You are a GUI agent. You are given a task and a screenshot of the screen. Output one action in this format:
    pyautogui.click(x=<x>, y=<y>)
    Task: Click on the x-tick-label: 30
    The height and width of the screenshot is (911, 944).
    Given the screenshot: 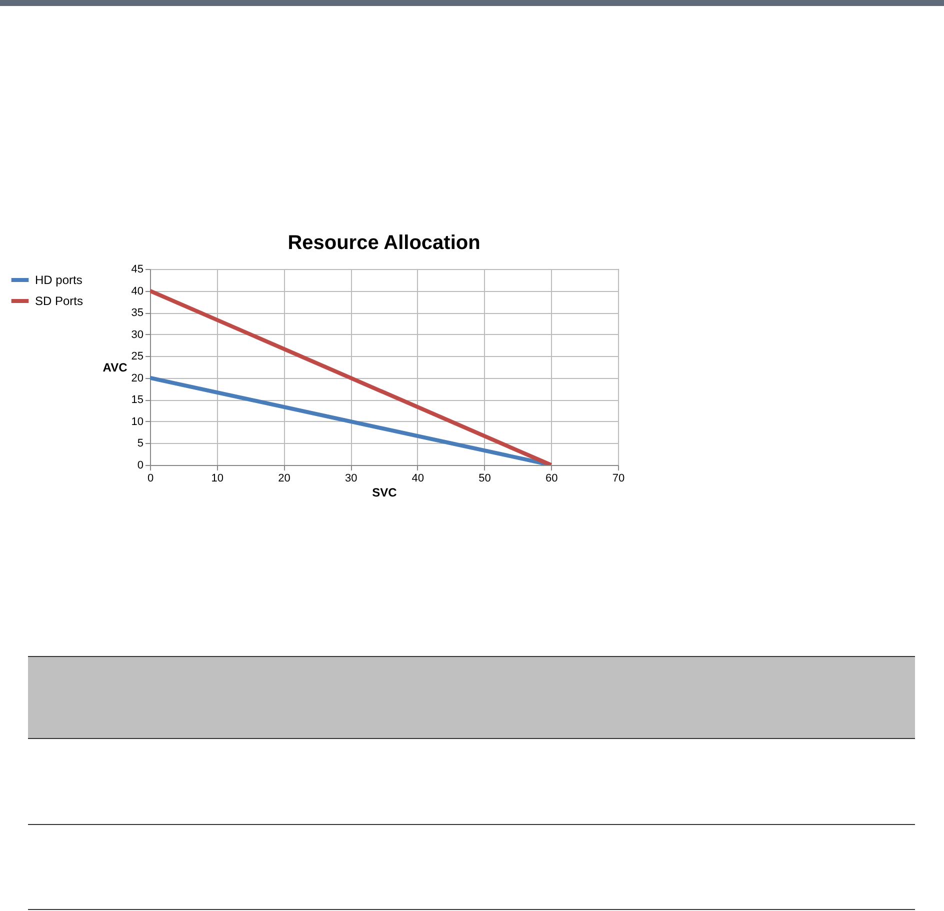 What is the action you would take?
    pyautogui.click(x=351, y=478)
    